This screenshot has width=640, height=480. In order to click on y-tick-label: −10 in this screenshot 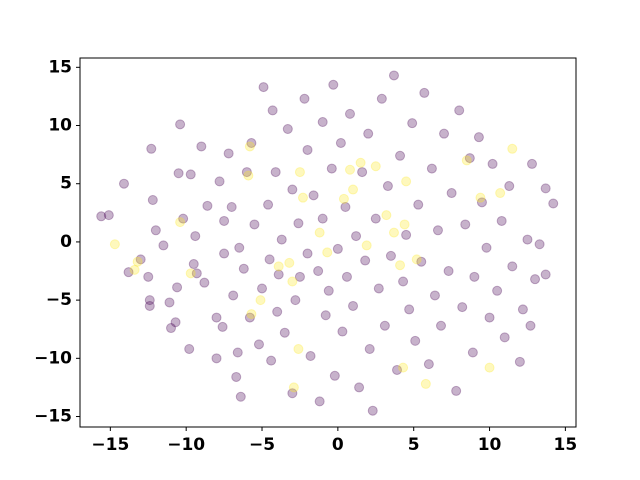, I will do `click(53, 358)`.